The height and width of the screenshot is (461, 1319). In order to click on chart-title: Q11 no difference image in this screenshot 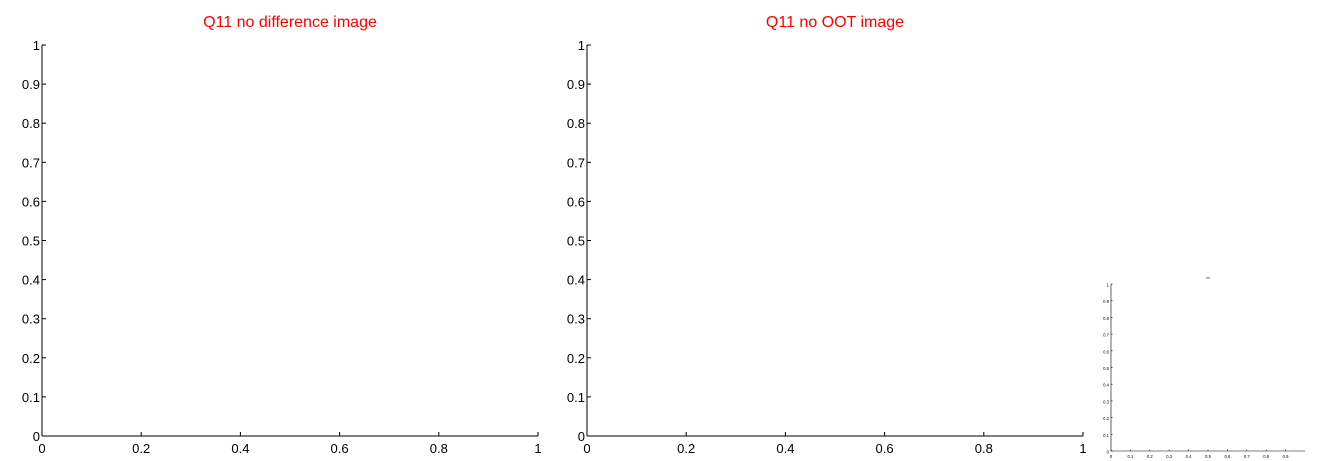, I will do `click(290, 22)`.